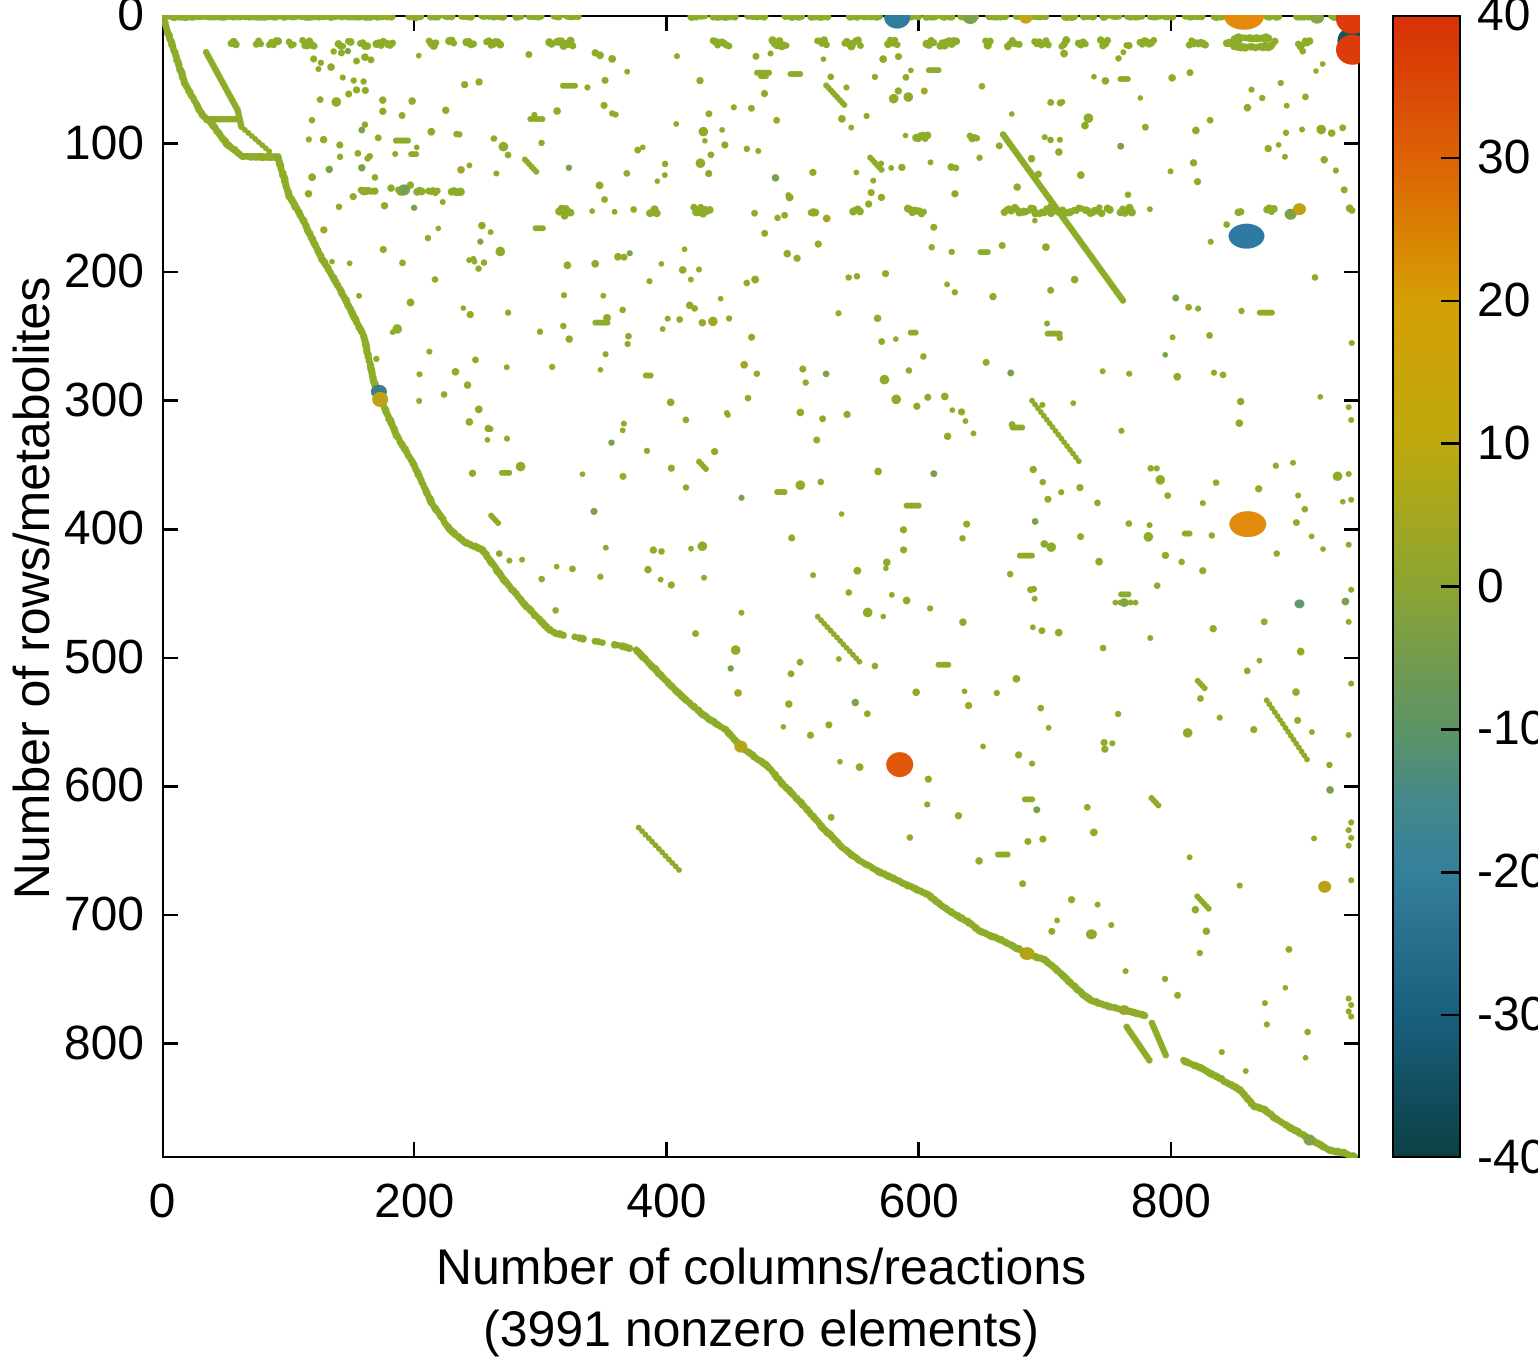 The width and height of the screenshot is (1538, 1365). Describe the element at coordinates (1504, 443) in the screenshot. I see `colorbar-tick-label: 10` at that location.